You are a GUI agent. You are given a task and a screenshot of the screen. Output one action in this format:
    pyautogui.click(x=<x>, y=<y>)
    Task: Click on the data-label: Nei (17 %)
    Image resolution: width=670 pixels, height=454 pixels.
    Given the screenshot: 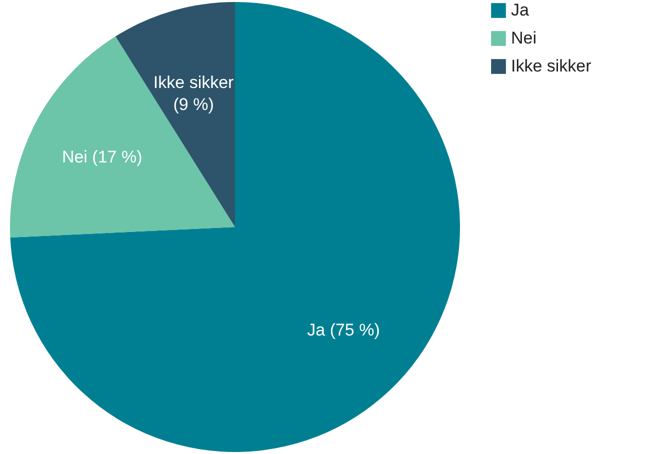 What is the action you would take?
    pyautogui.click(x=102, y=156)
    